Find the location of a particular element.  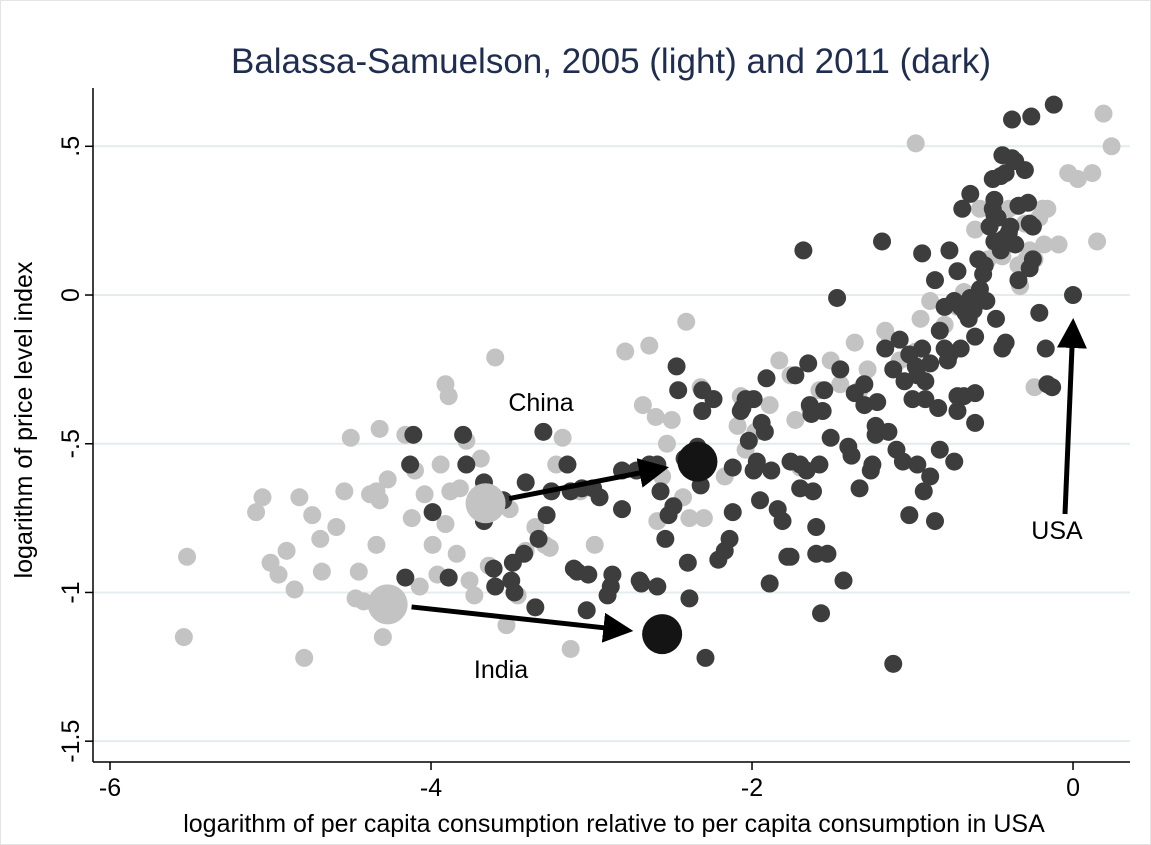

x-tick-label: 0 is located at coordinates (1073, 788).